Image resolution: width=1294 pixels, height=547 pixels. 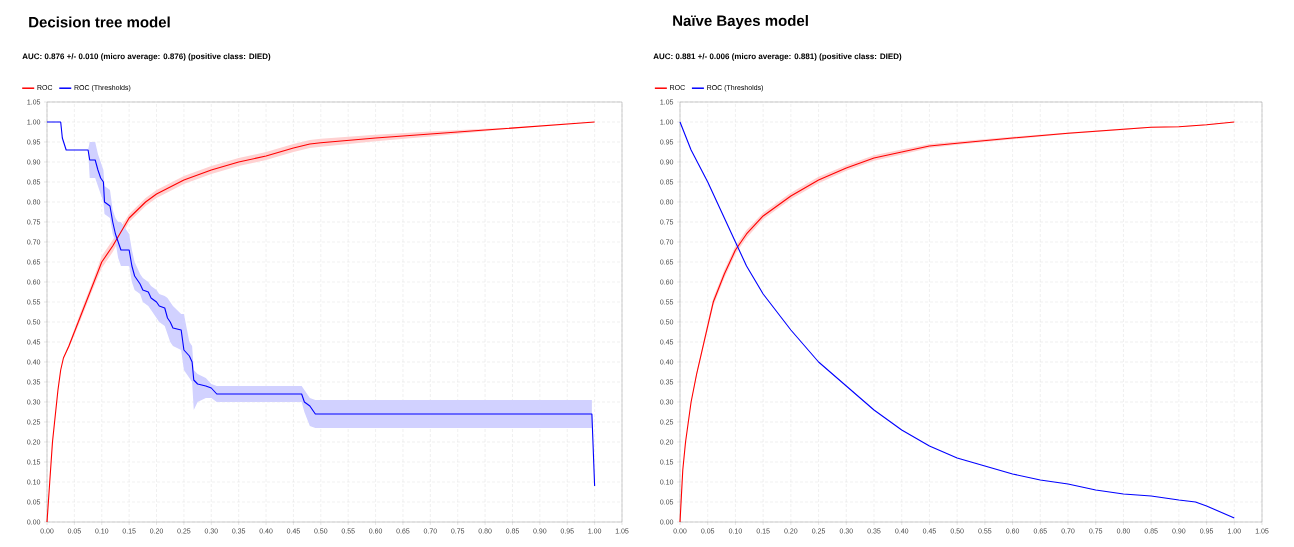 What do you see at coordinates (146, 57) in the screenshot?
I see `chart-subtitle: AUC: 0.876 +/- 0.010 (micro average: 0.876) (positive class: DIED)` at bounding box center [146, 57].